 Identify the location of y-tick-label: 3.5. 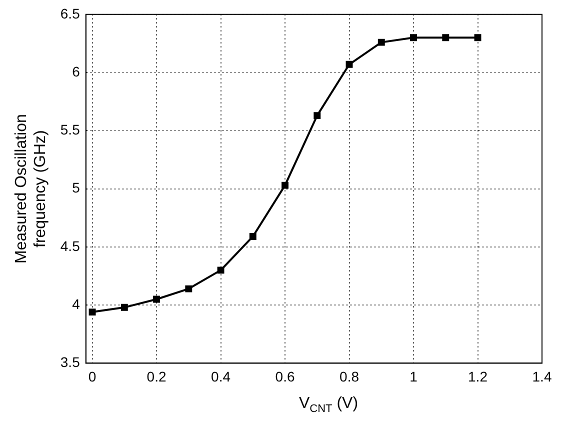
(70, 362).